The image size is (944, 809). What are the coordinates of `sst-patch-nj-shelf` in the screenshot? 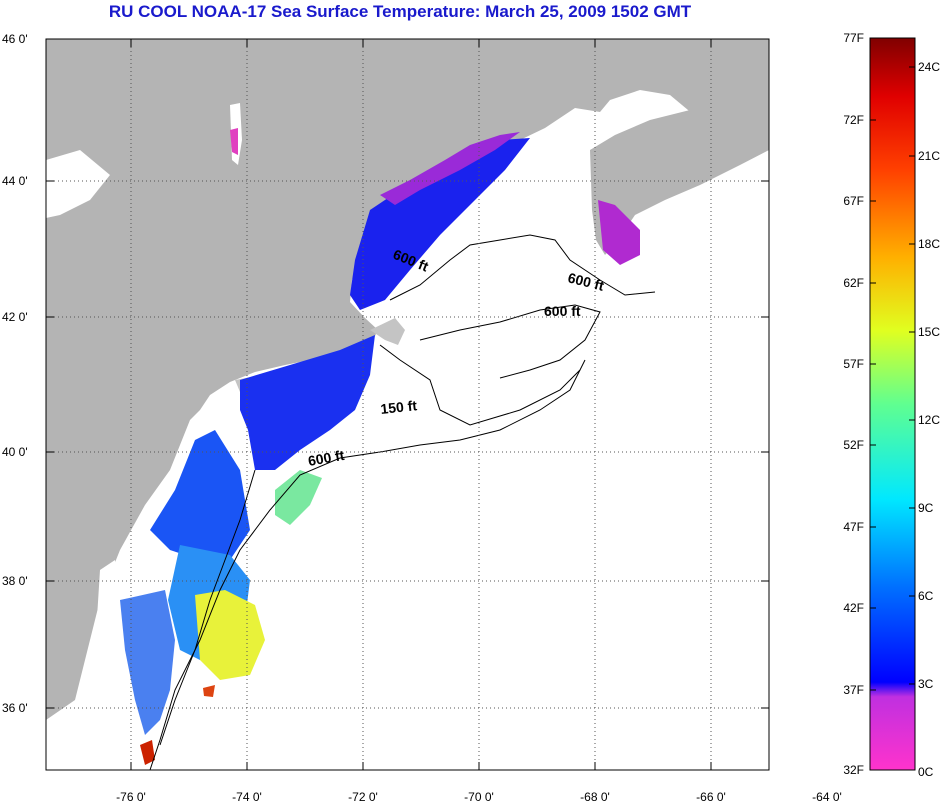 It's located at (200, 495).